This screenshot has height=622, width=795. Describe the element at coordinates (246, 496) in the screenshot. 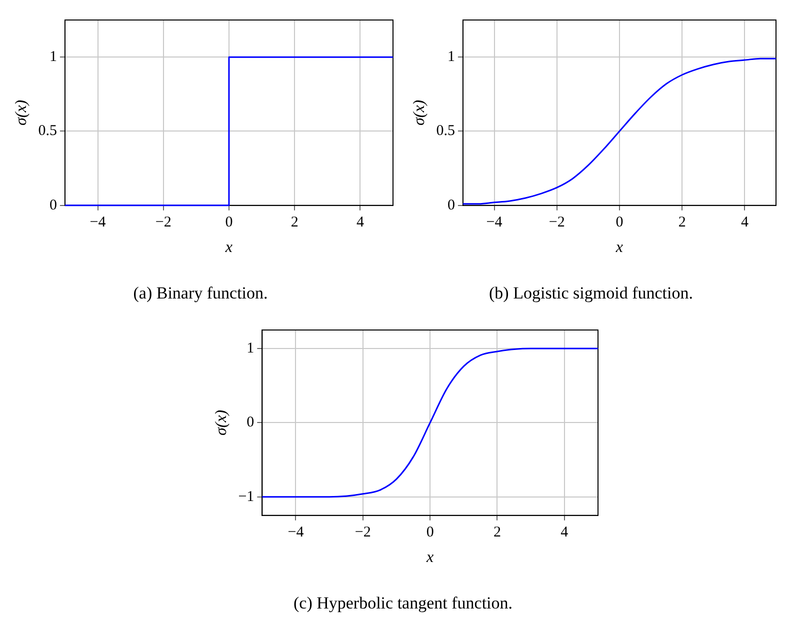

I see `y-tick-label: −1` at that location.